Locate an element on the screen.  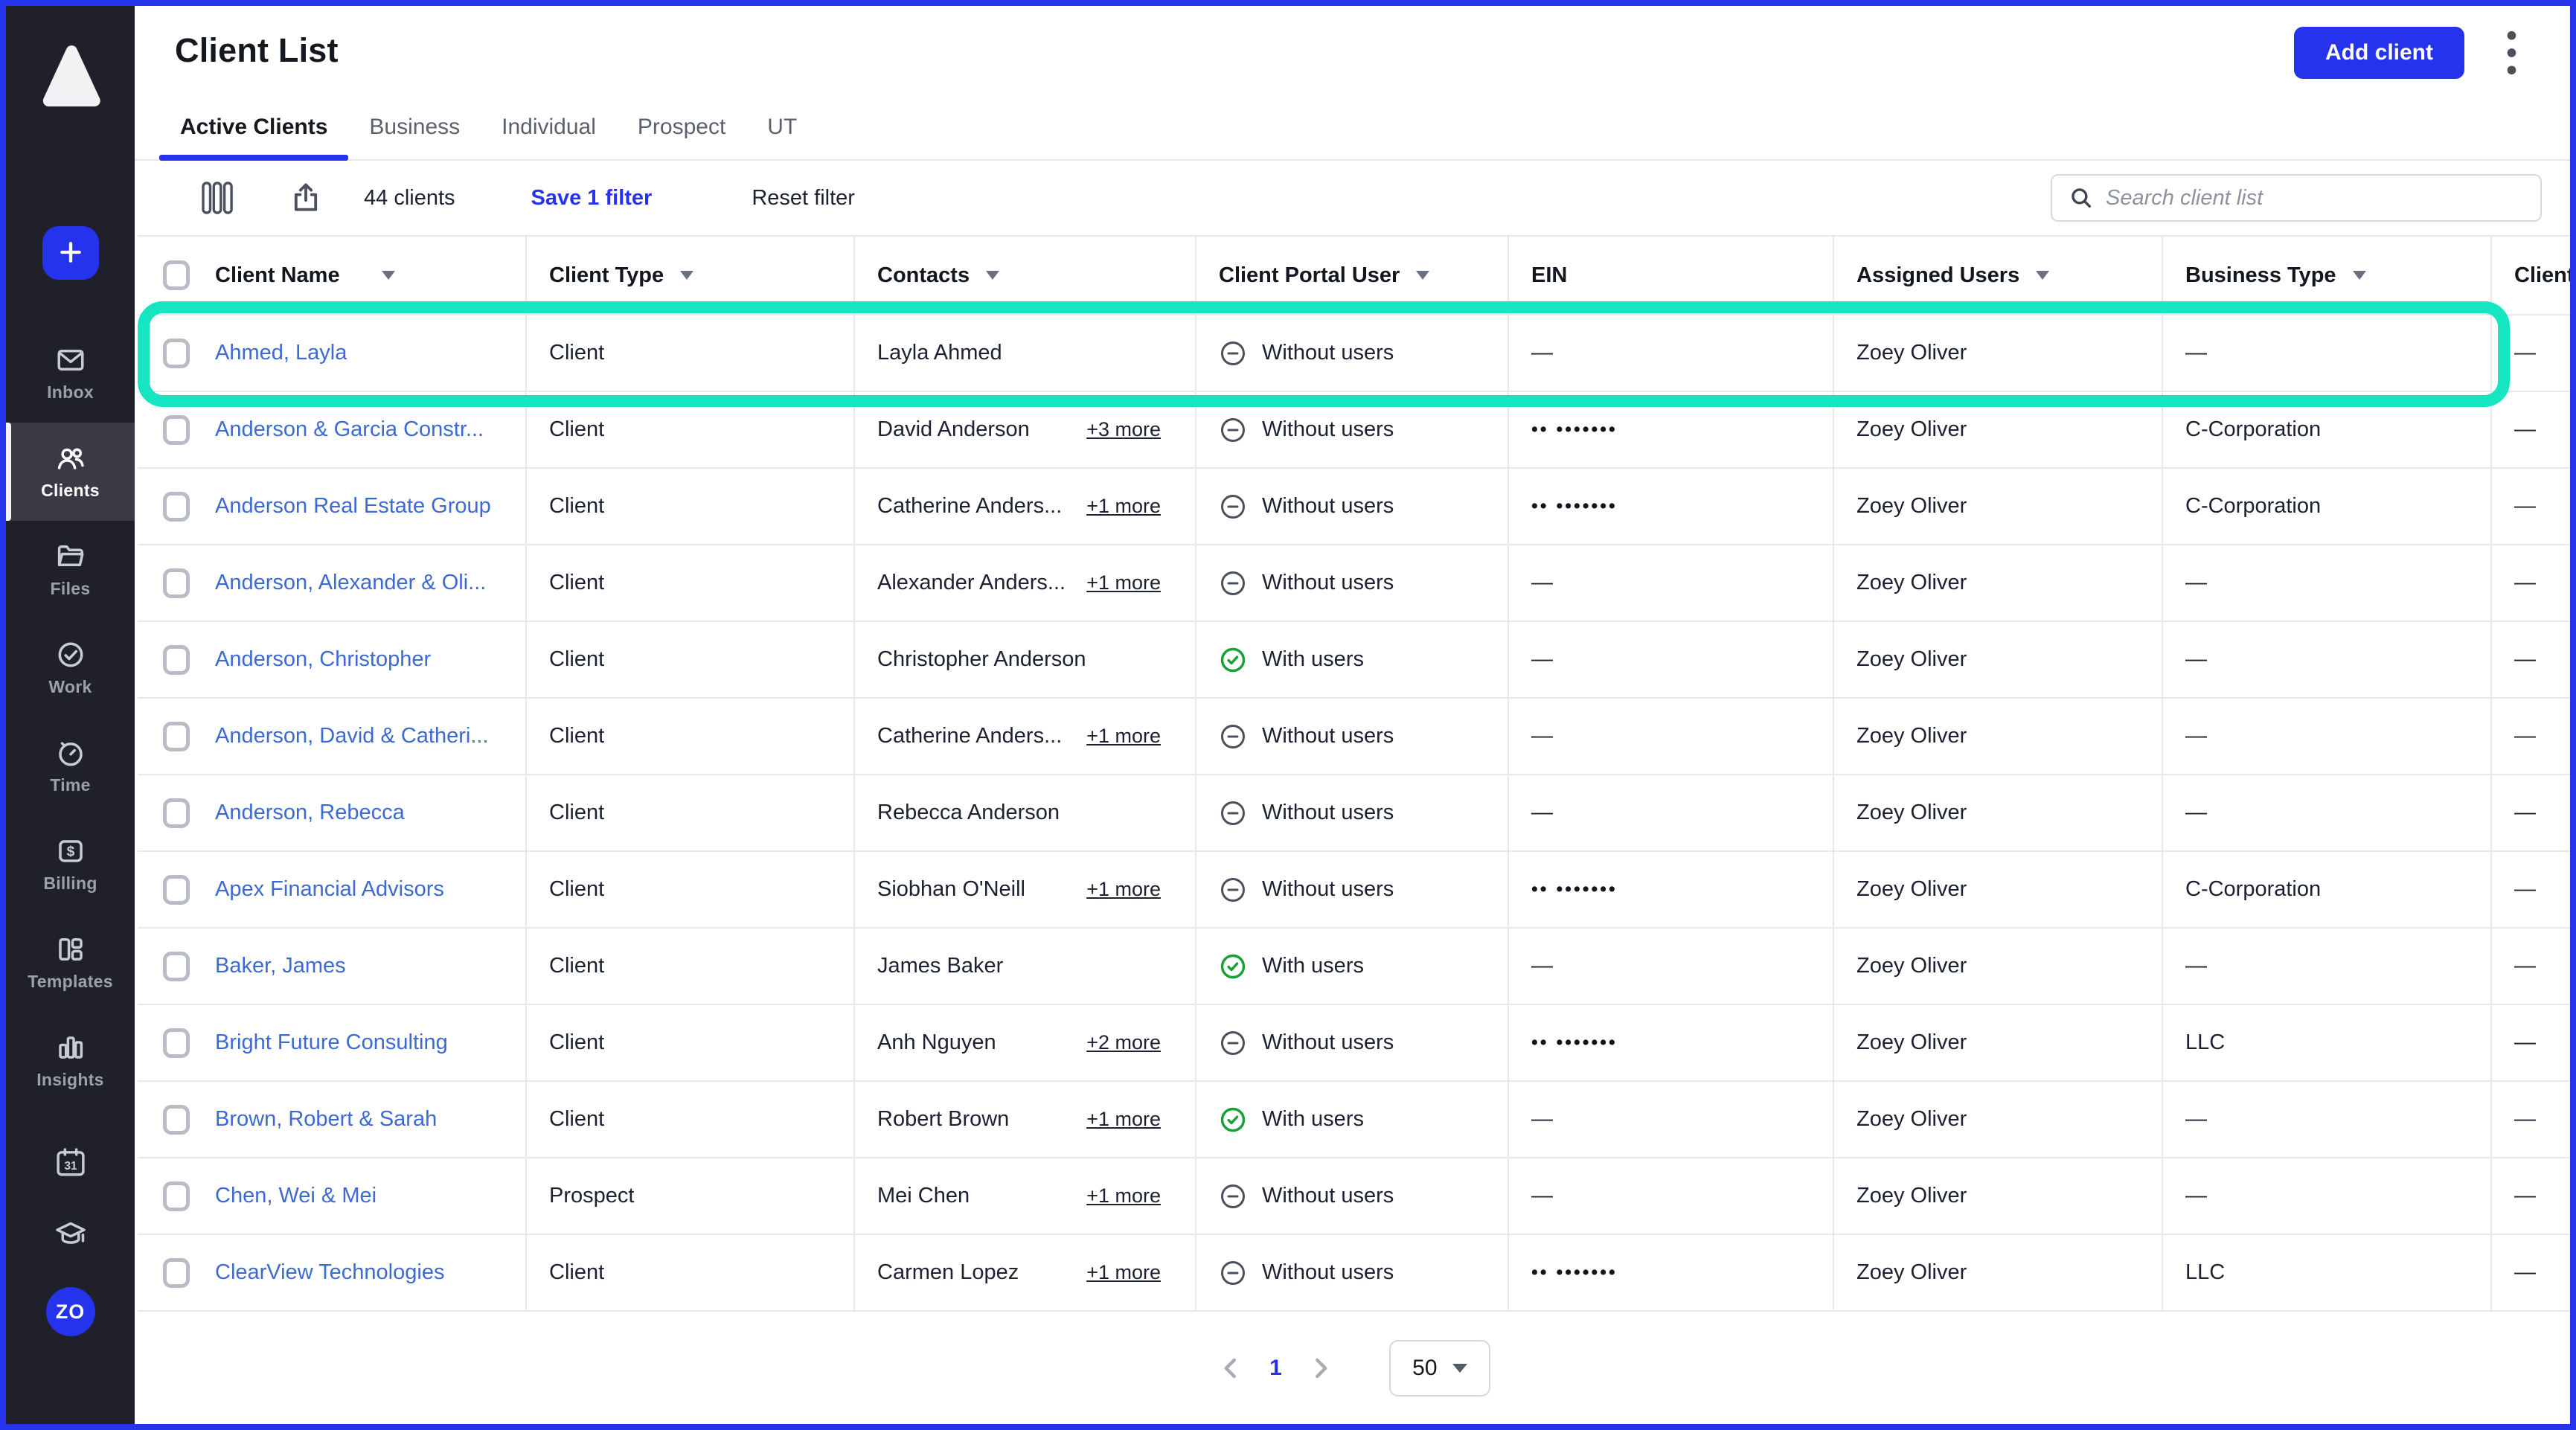
add-client-button: Add client is located at coordinates (2378, 53).